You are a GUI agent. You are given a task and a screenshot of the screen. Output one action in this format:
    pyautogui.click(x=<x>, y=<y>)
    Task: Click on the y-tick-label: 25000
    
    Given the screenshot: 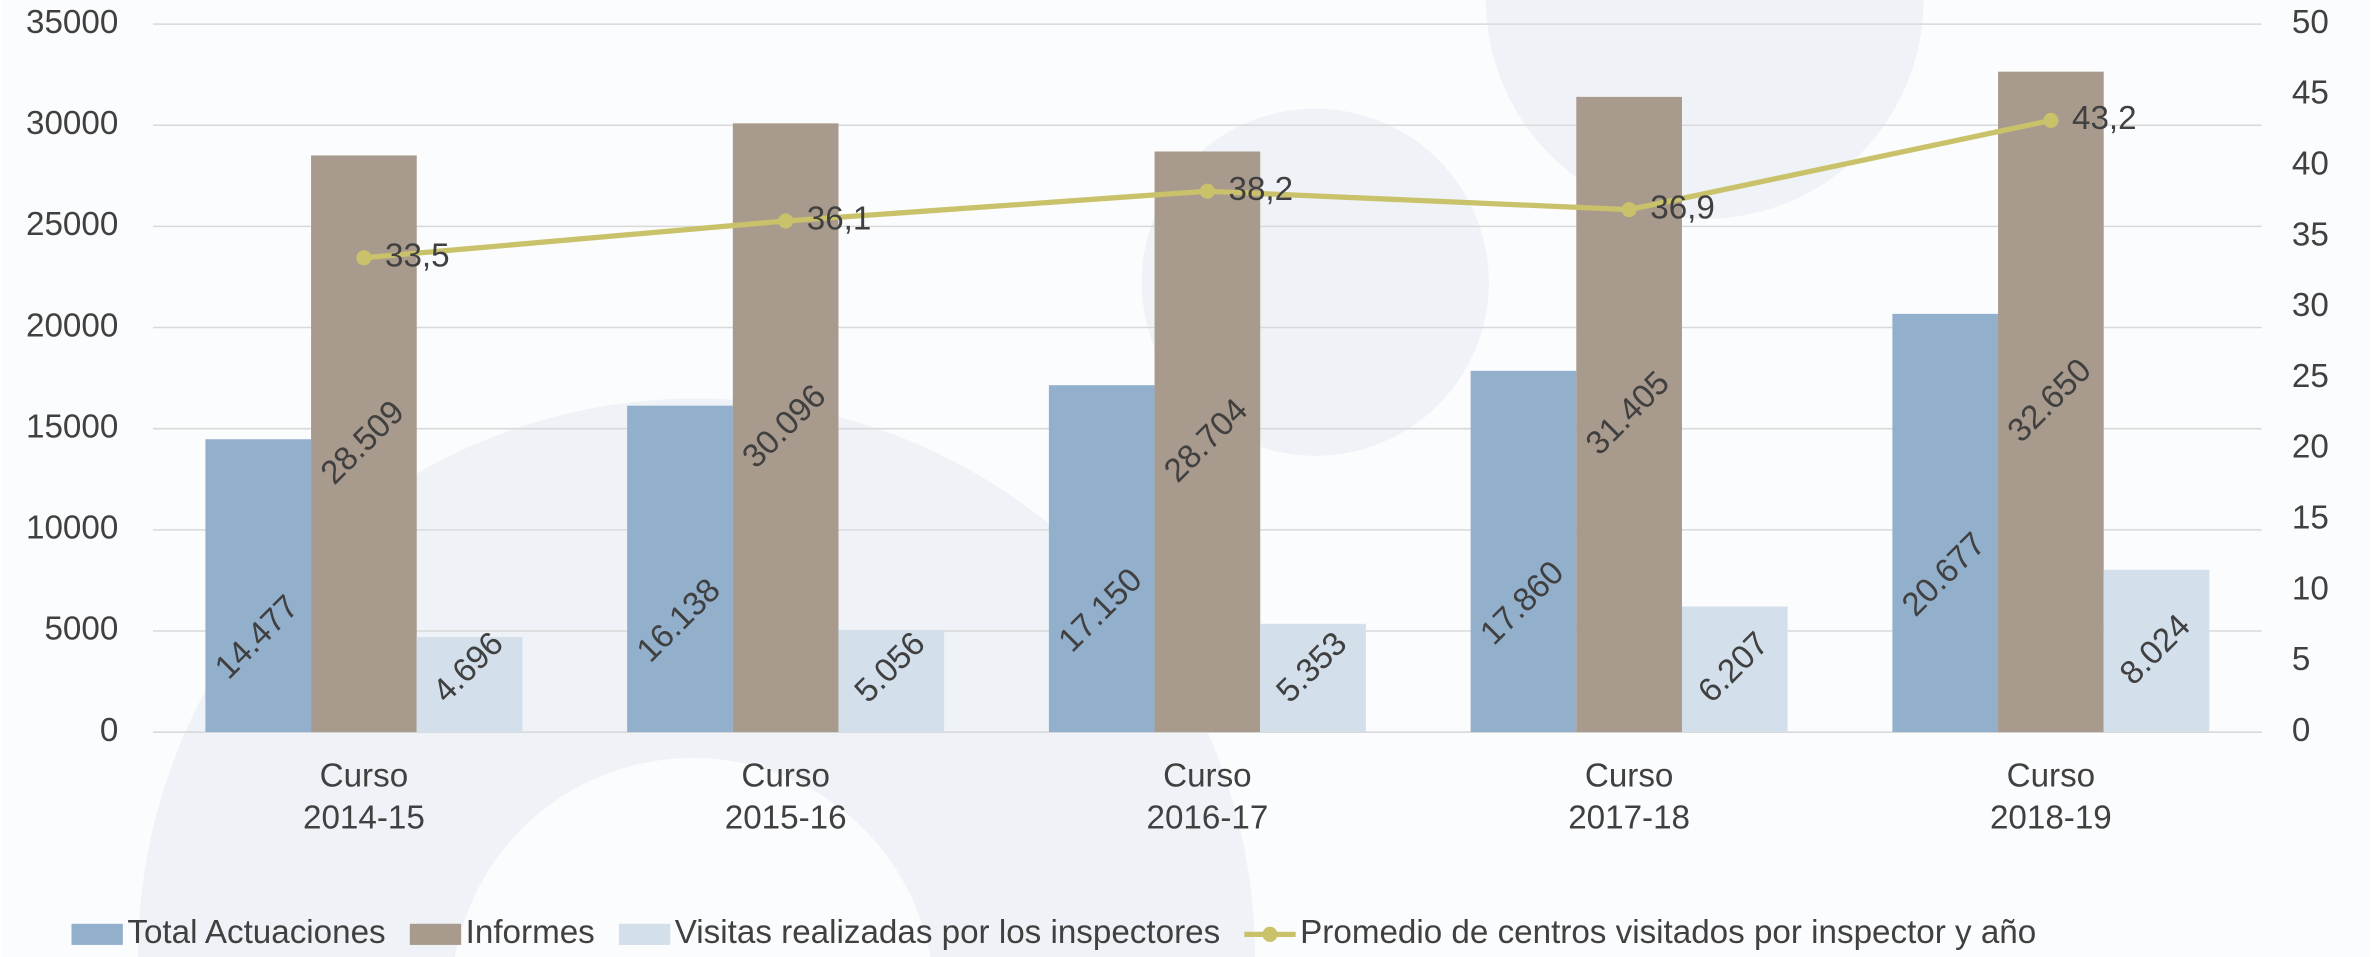 What is the action you would take?
    pyautogui.click(x=72, y=224)
    